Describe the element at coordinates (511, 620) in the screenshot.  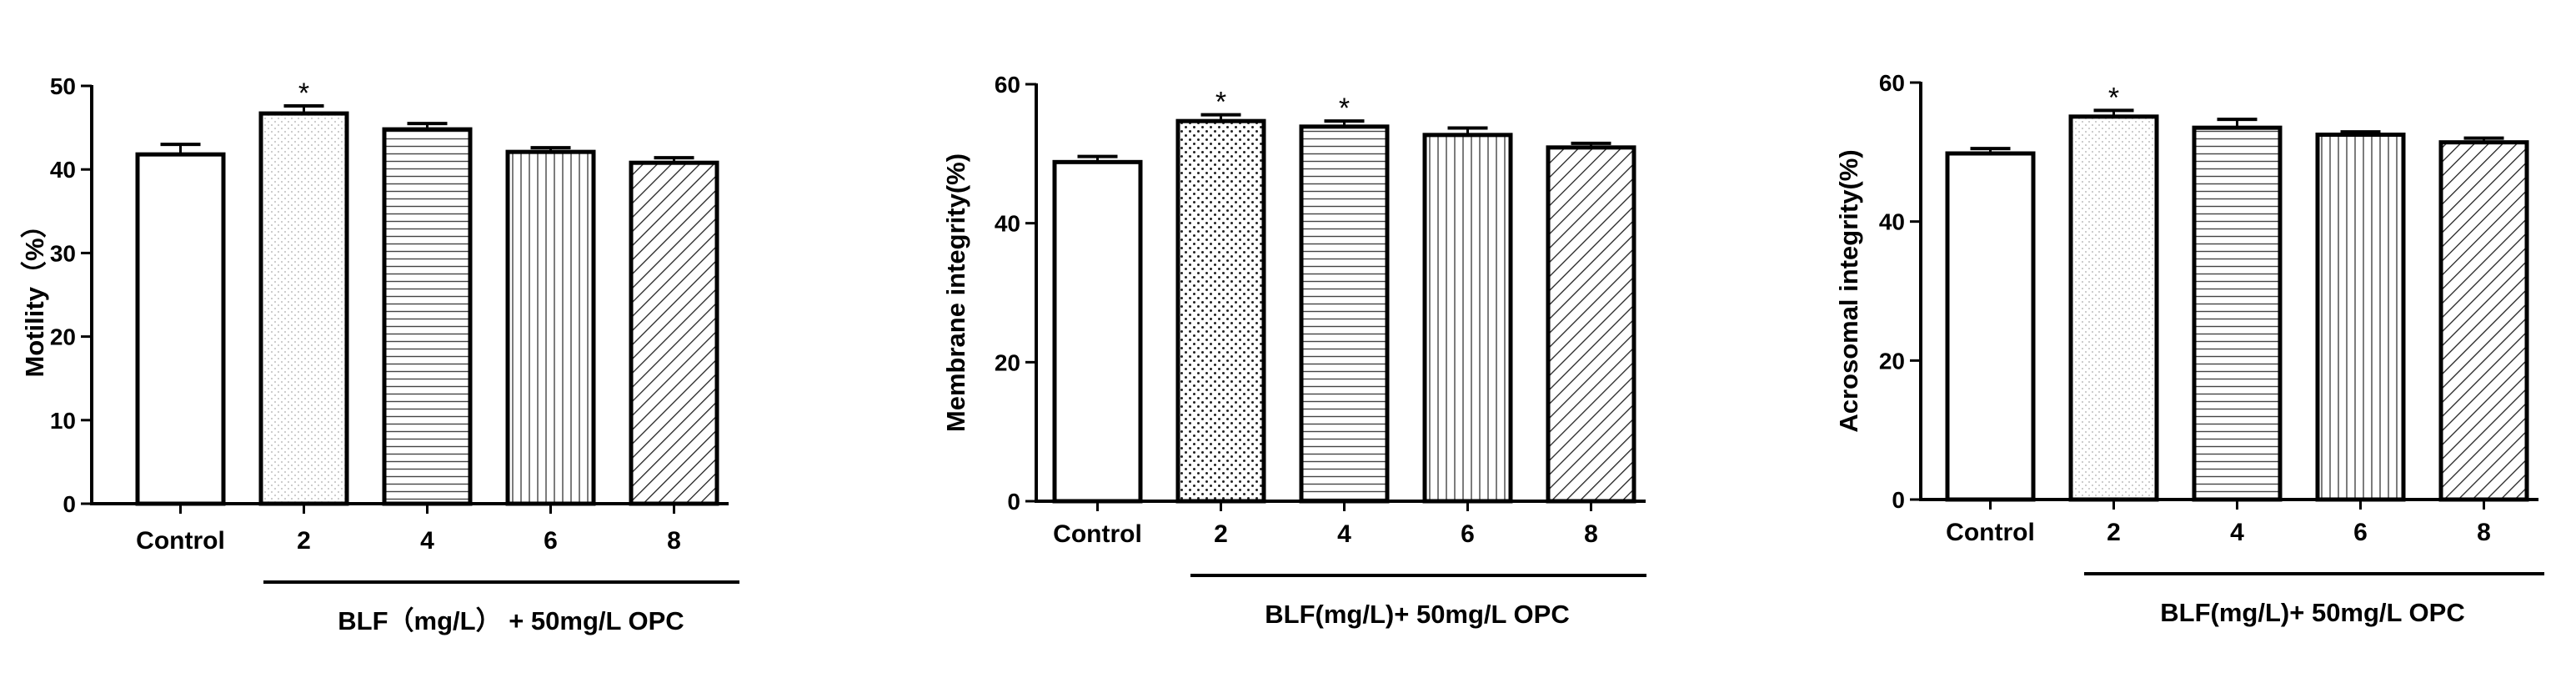
I see `group-label: BLF（mg/L） + 50mg/L OPC` at that location.